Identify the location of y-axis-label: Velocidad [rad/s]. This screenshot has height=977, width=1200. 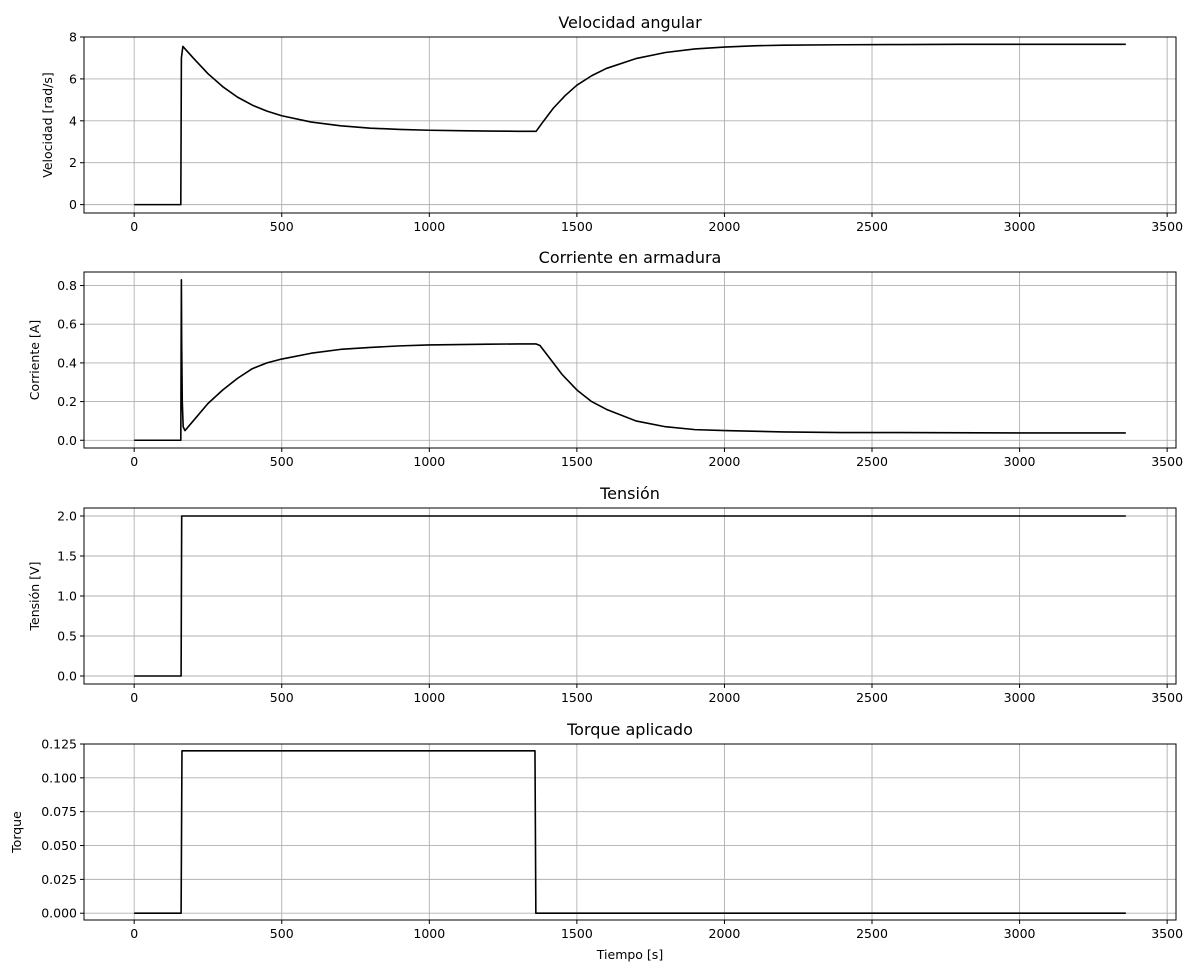
(47, 124).